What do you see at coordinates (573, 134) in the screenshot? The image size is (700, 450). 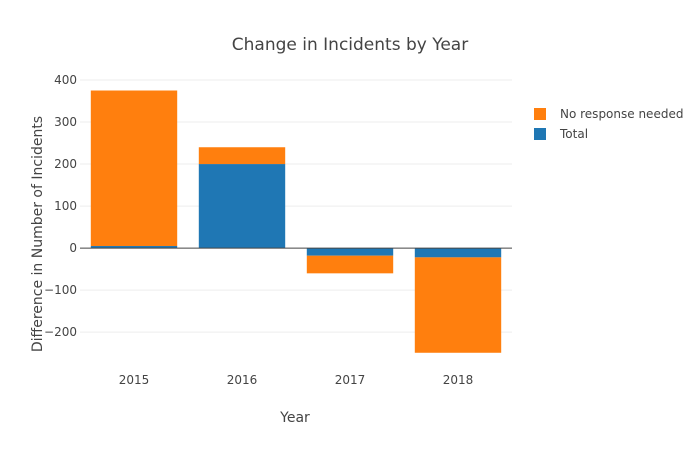 I see `legend-label: Total` at bounding box center [573, 134].